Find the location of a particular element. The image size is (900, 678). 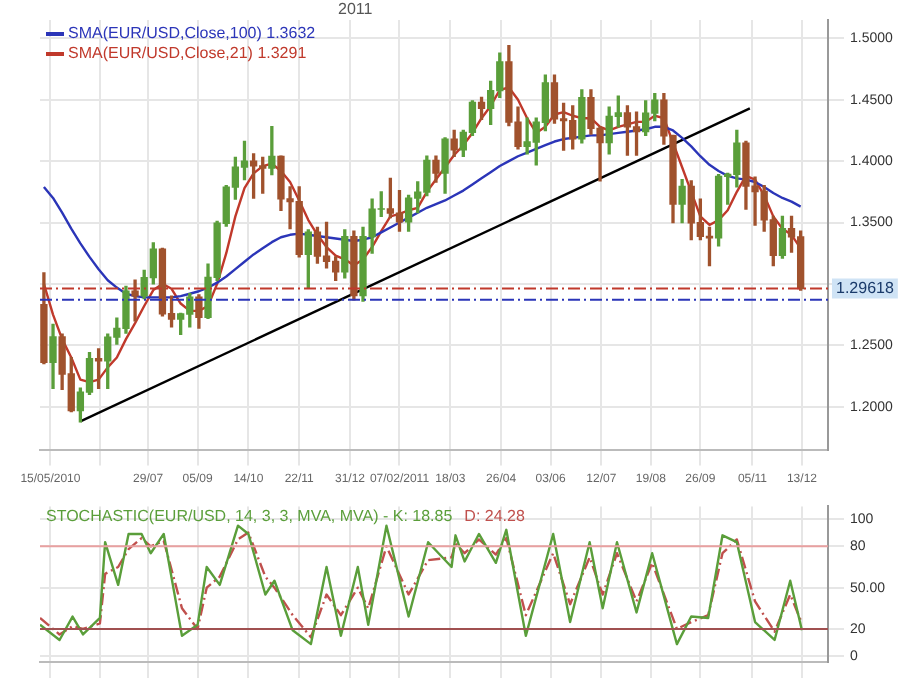

text: 2011 is located at coordinates (356, 9).